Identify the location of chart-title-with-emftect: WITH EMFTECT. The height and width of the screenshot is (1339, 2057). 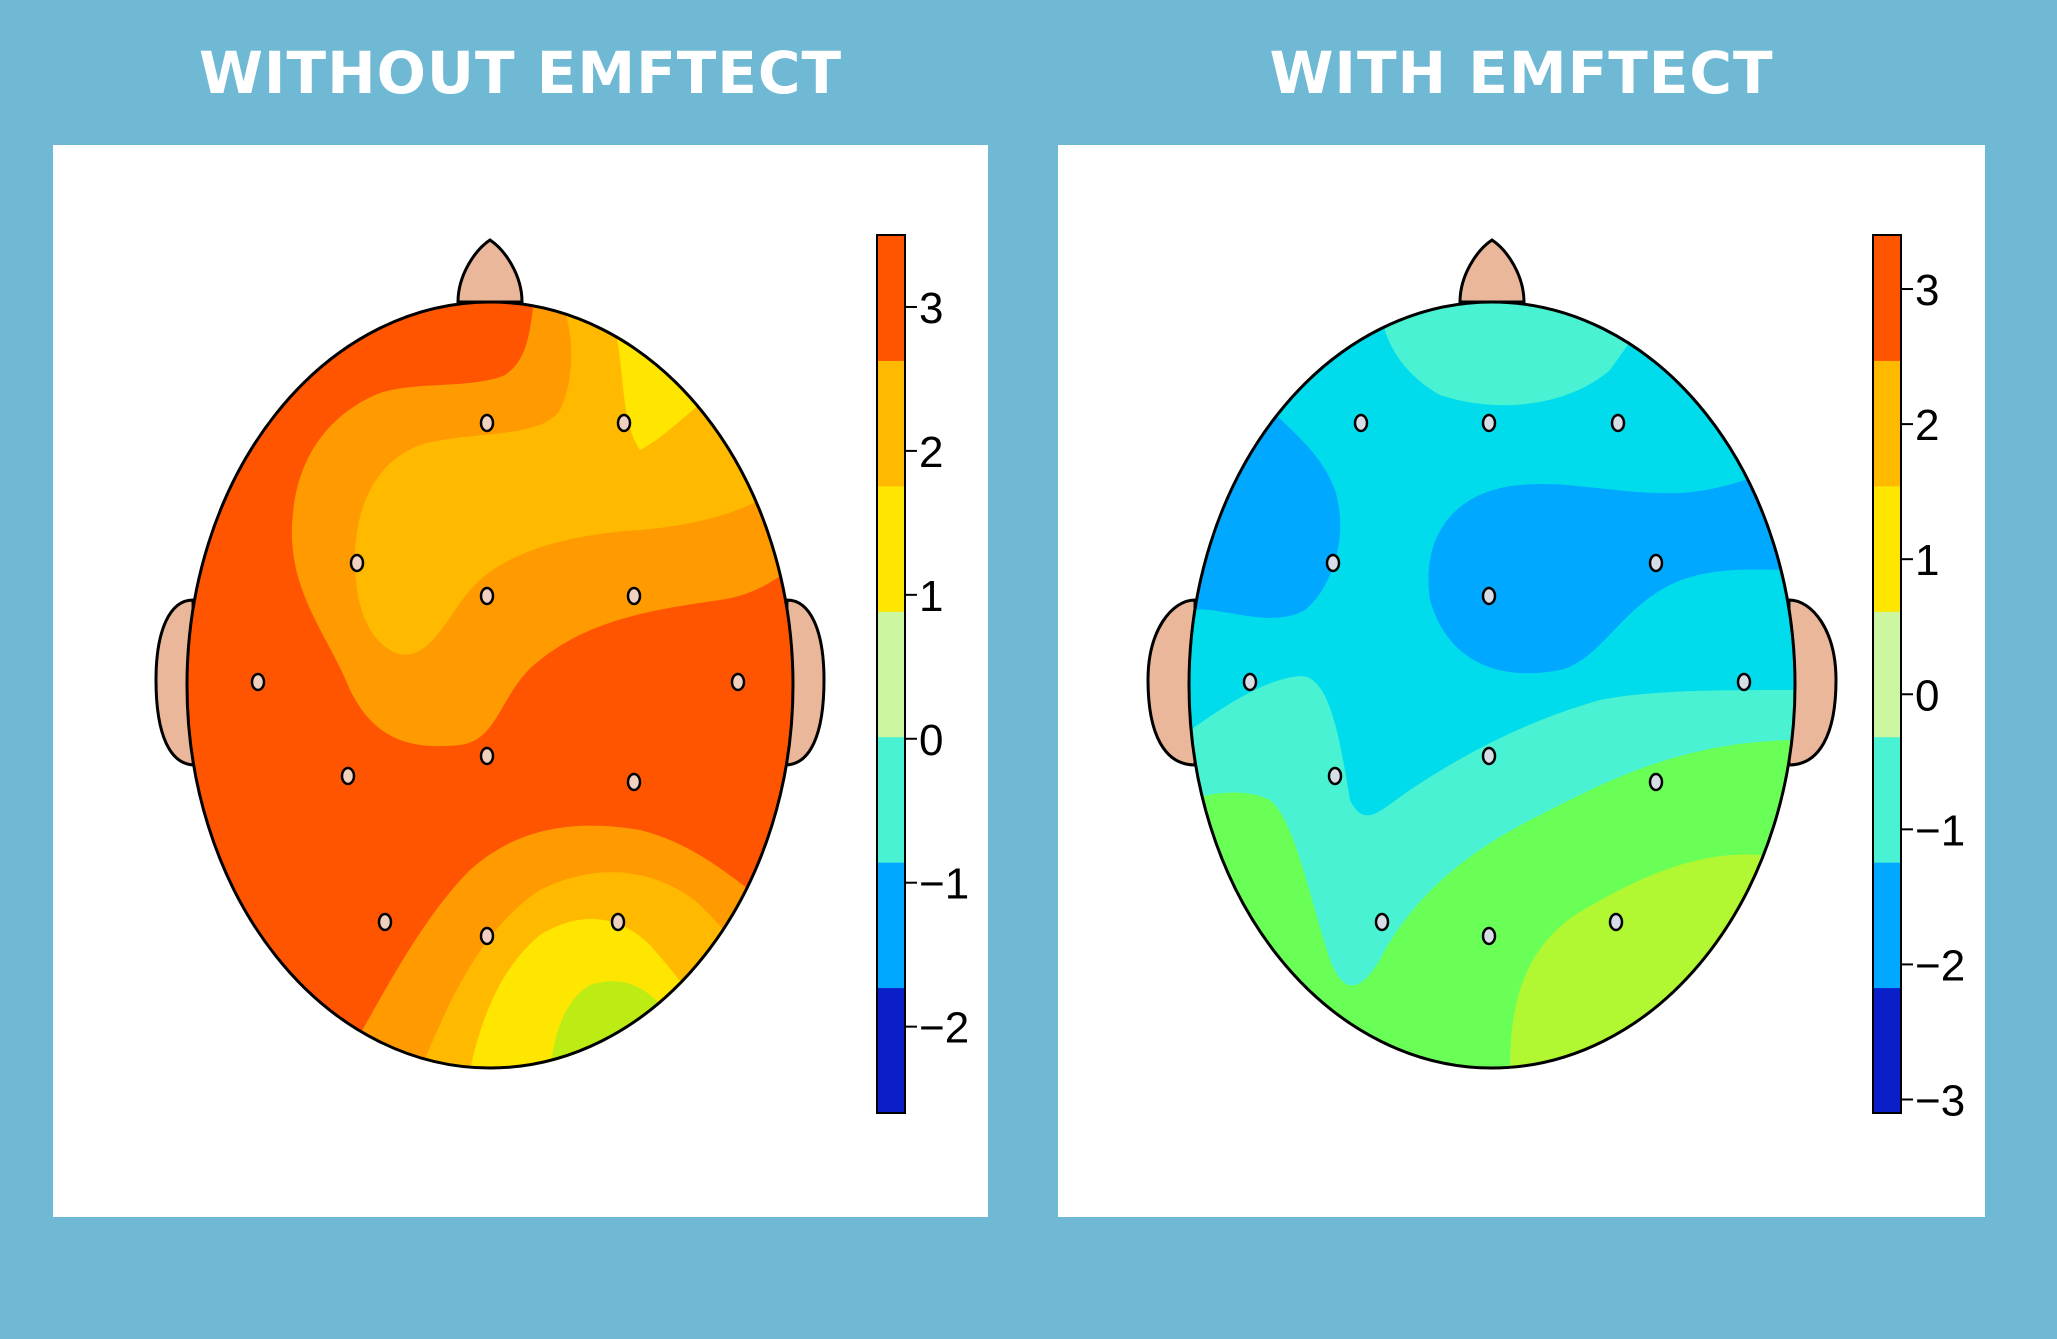
(1521, 73).